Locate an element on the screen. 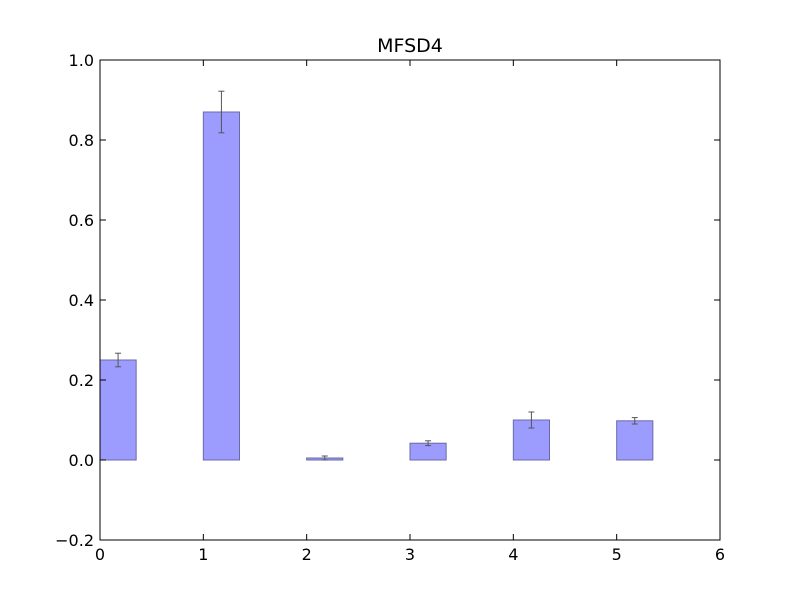  y-tick-label: 0.4 is located at coordinates (81, 300).